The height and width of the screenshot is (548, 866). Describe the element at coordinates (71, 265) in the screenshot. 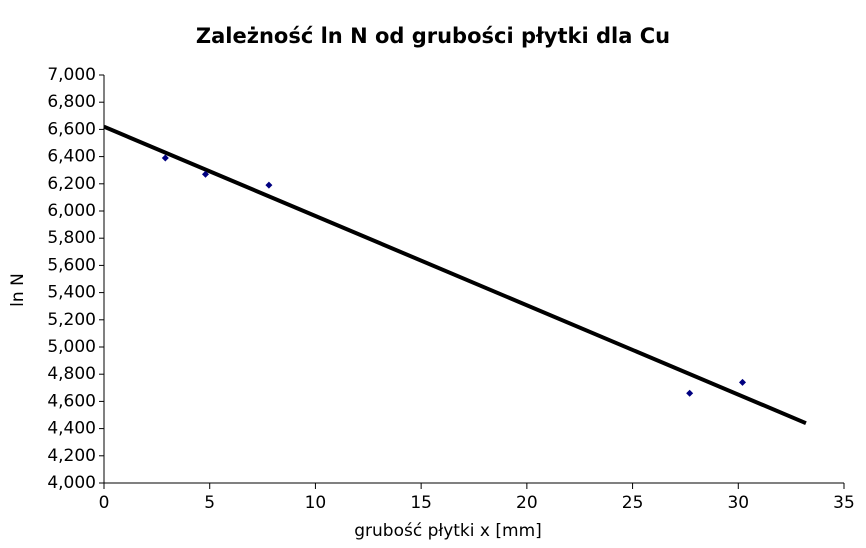

I see `y-tick-label: 5,600` at that location.